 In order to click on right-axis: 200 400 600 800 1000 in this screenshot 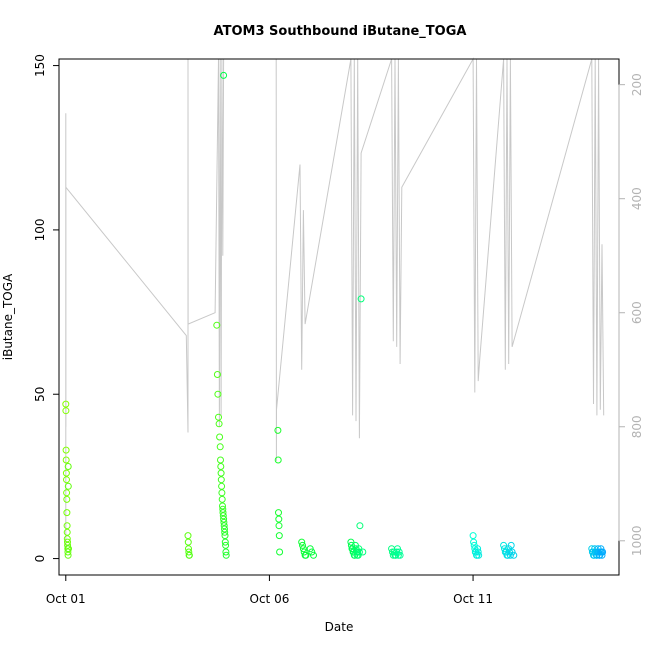, I will do `click(631, 315)`.